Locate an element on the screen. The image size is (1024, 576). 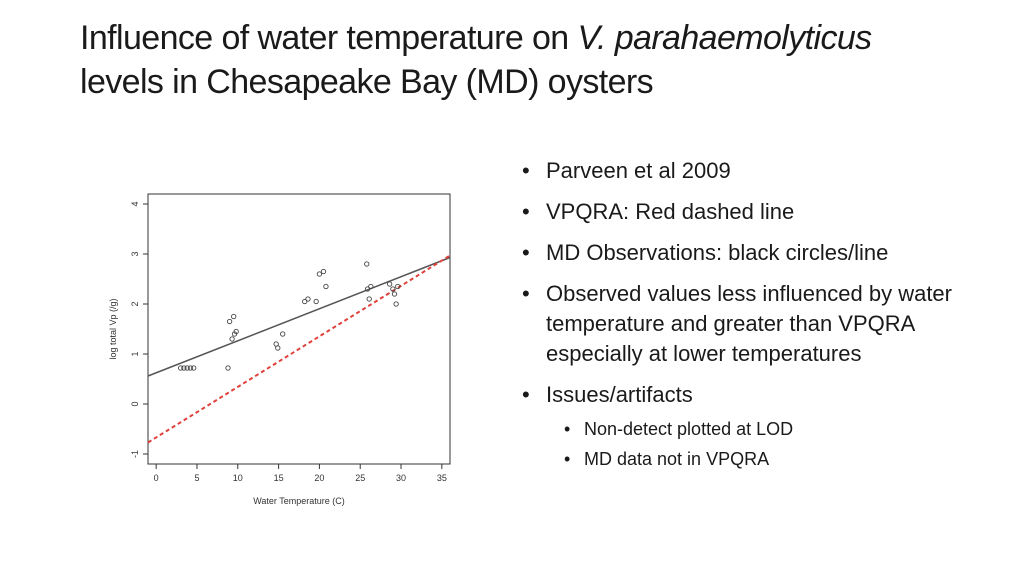
x-tick-label: 20 is located at coordinates (319, 478).